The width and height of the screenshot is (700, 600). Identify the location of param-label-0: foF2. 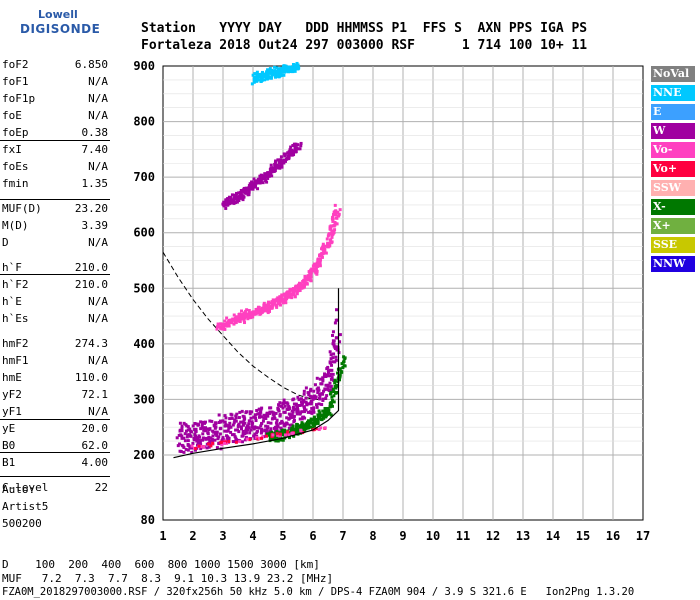
(15, 64).